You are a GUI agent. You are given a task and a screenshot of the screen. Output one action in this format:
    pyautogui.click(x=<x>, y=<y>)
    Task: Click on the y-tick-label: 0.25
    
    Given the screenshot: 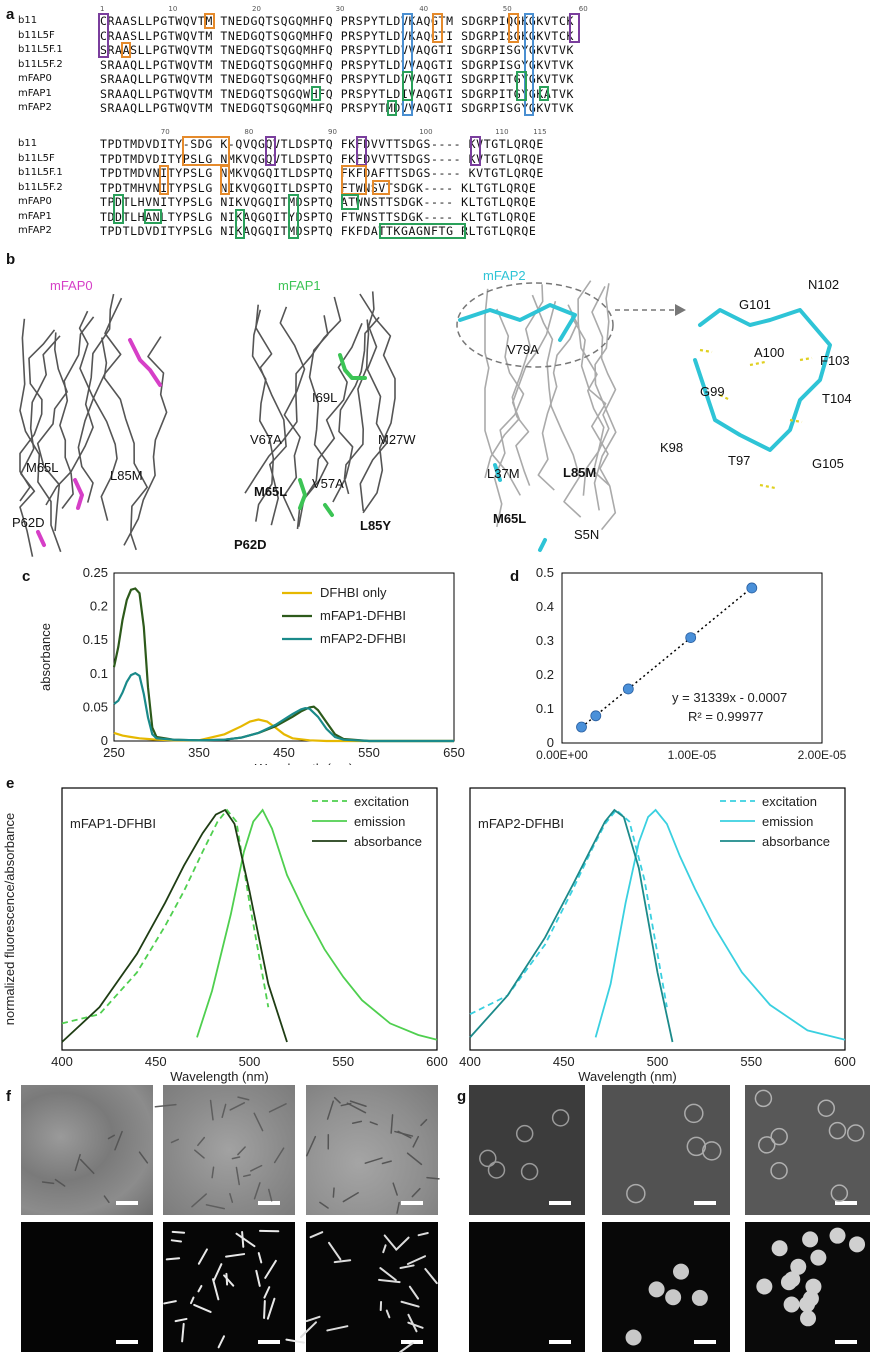 What is the action you would take?
    pyautogui.click(x=95, y=572)
    